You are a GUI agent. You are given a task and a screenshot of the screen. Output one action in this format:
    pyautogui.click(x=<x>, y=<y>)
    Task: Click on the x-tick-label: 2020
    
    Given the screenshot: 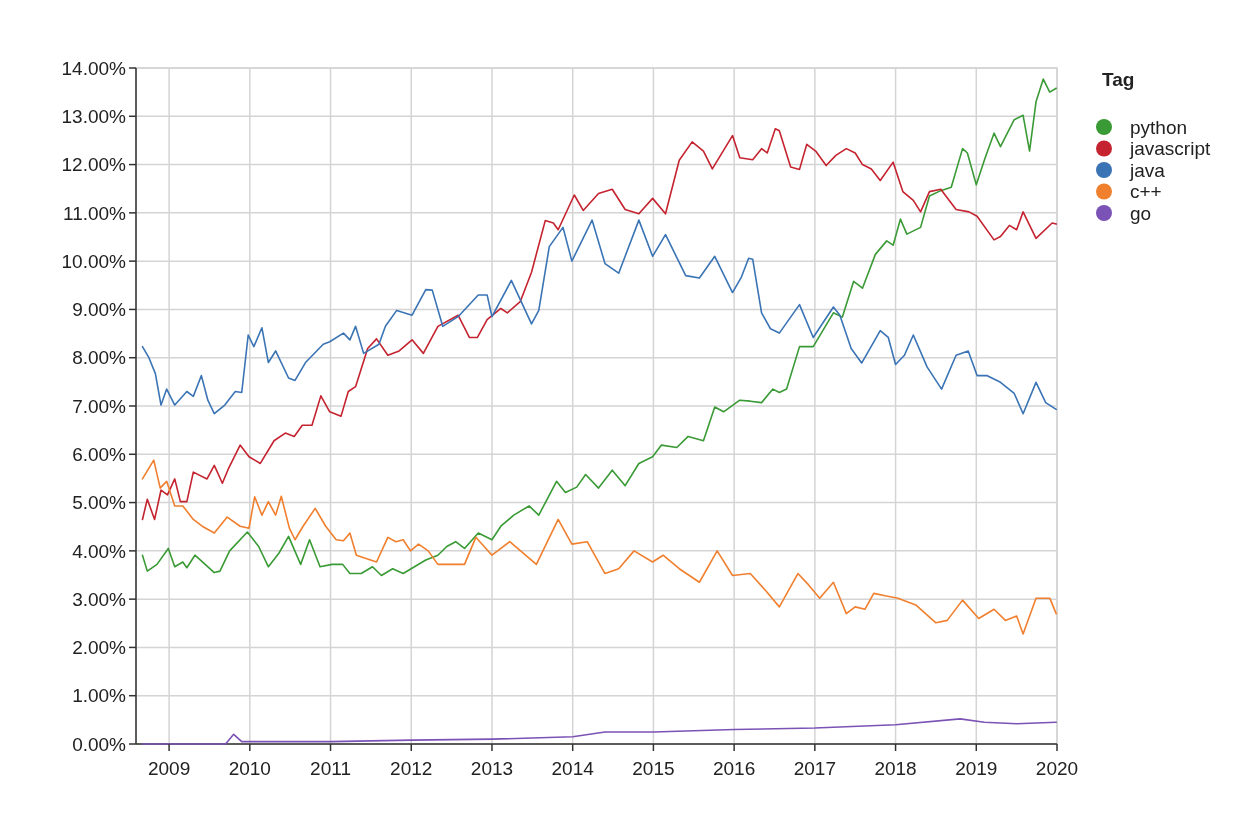 What is the action you would take?
    pyautogui.click(x=1057, y=768)
    